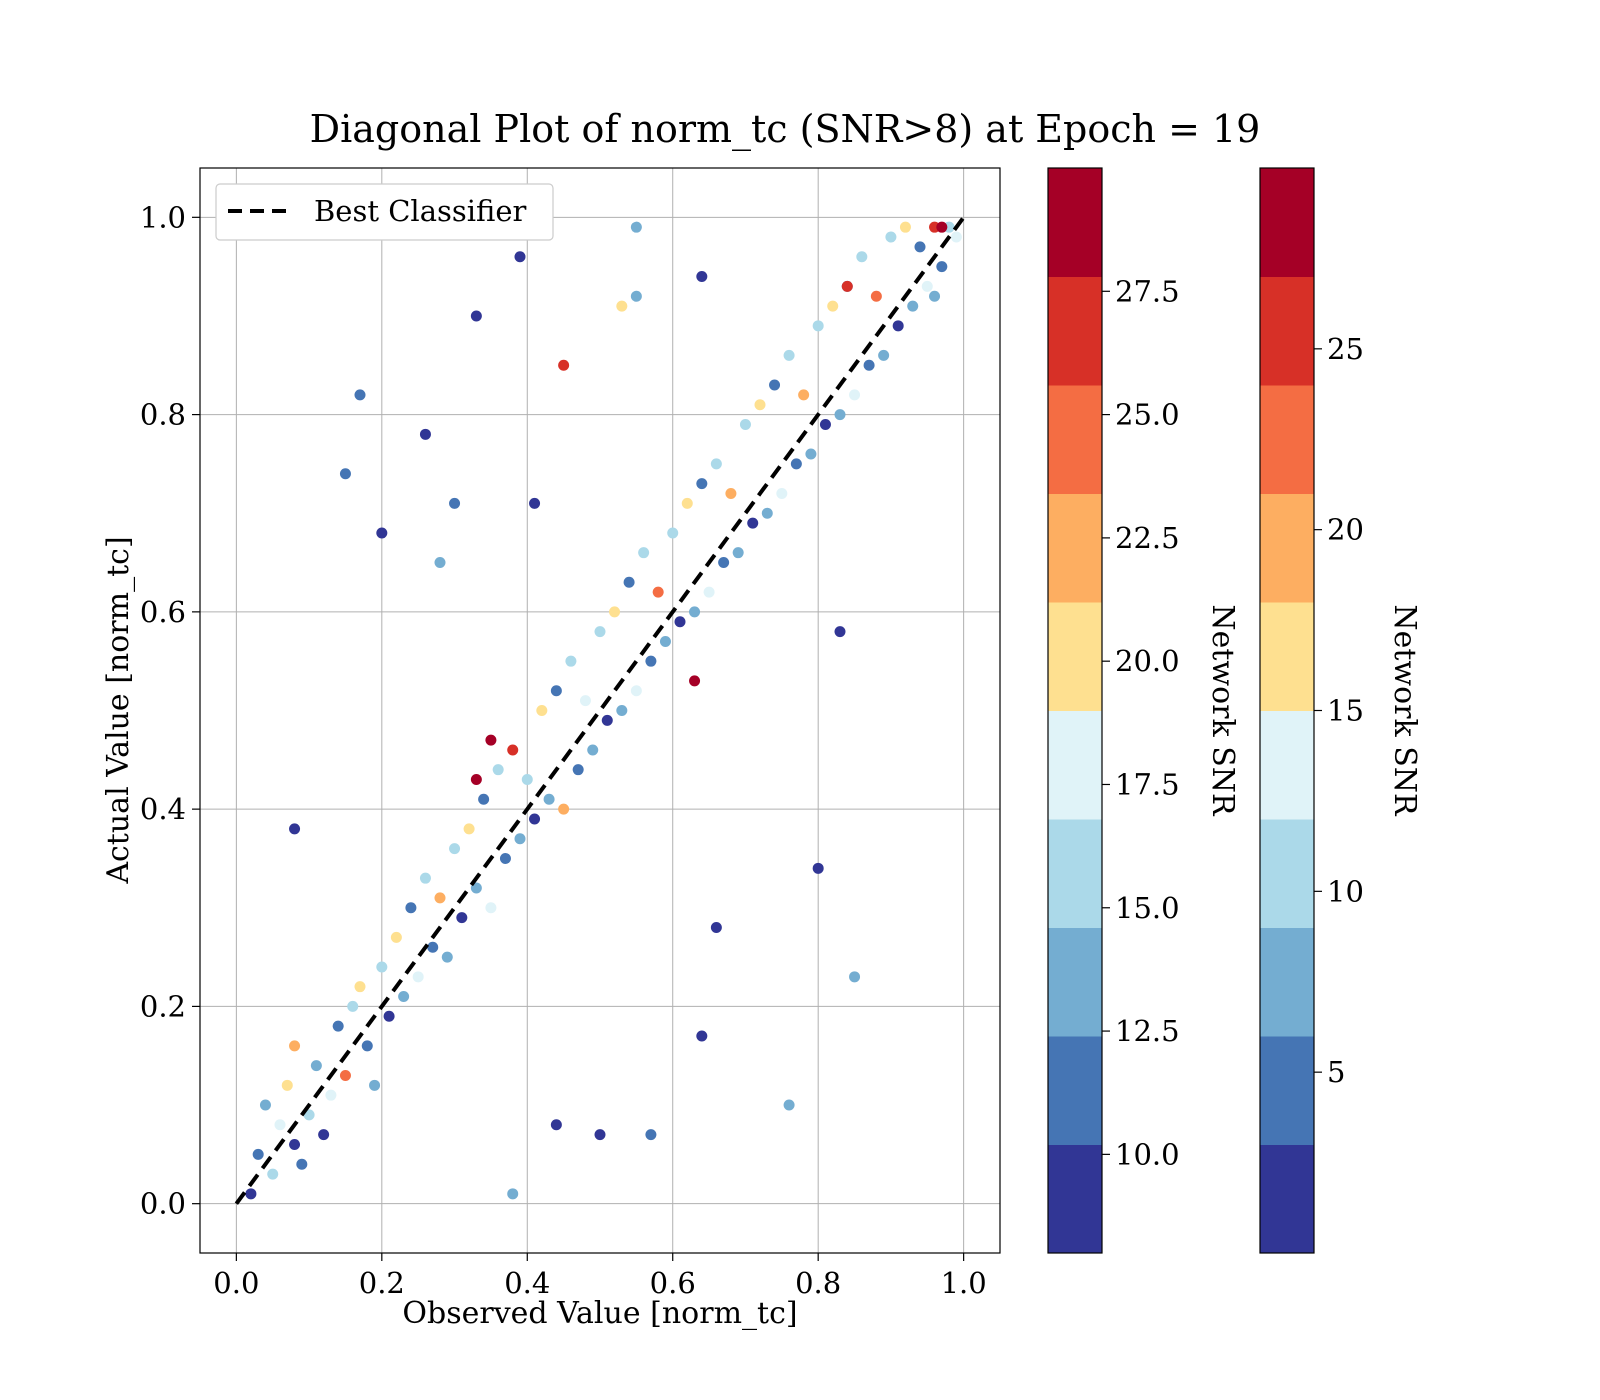 The image size is (1600, 1400). I want to click on colorbar-1-tick-label: 22.5, so click(1147, 538).